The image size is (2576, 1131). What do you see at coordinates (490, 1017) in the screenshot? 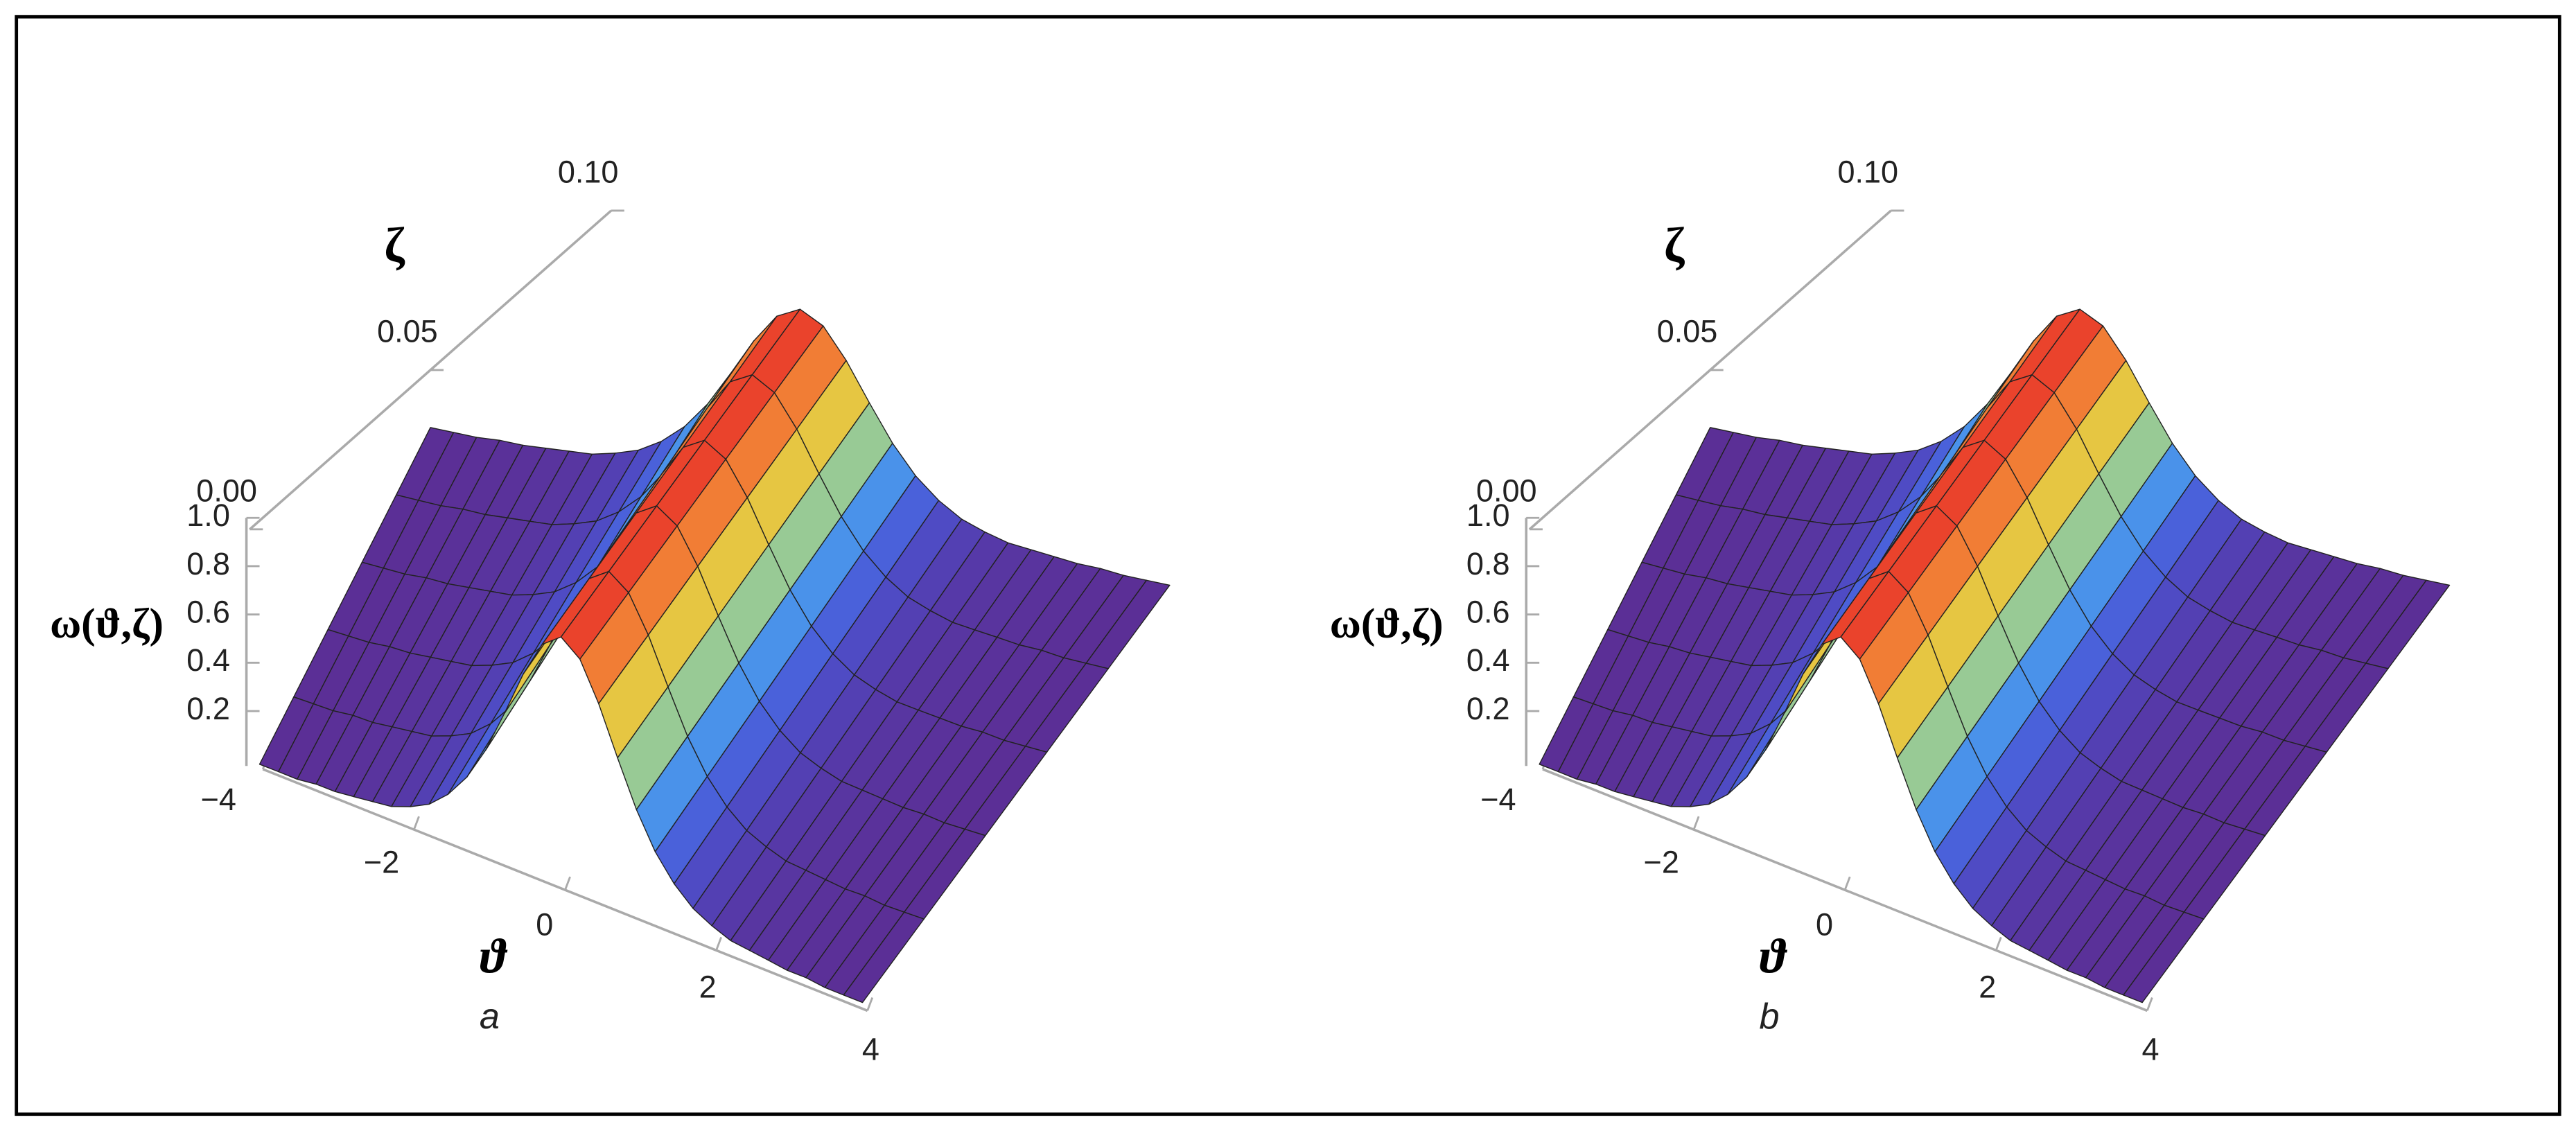
I see `caption: a` at bounding box center [490, 1017].